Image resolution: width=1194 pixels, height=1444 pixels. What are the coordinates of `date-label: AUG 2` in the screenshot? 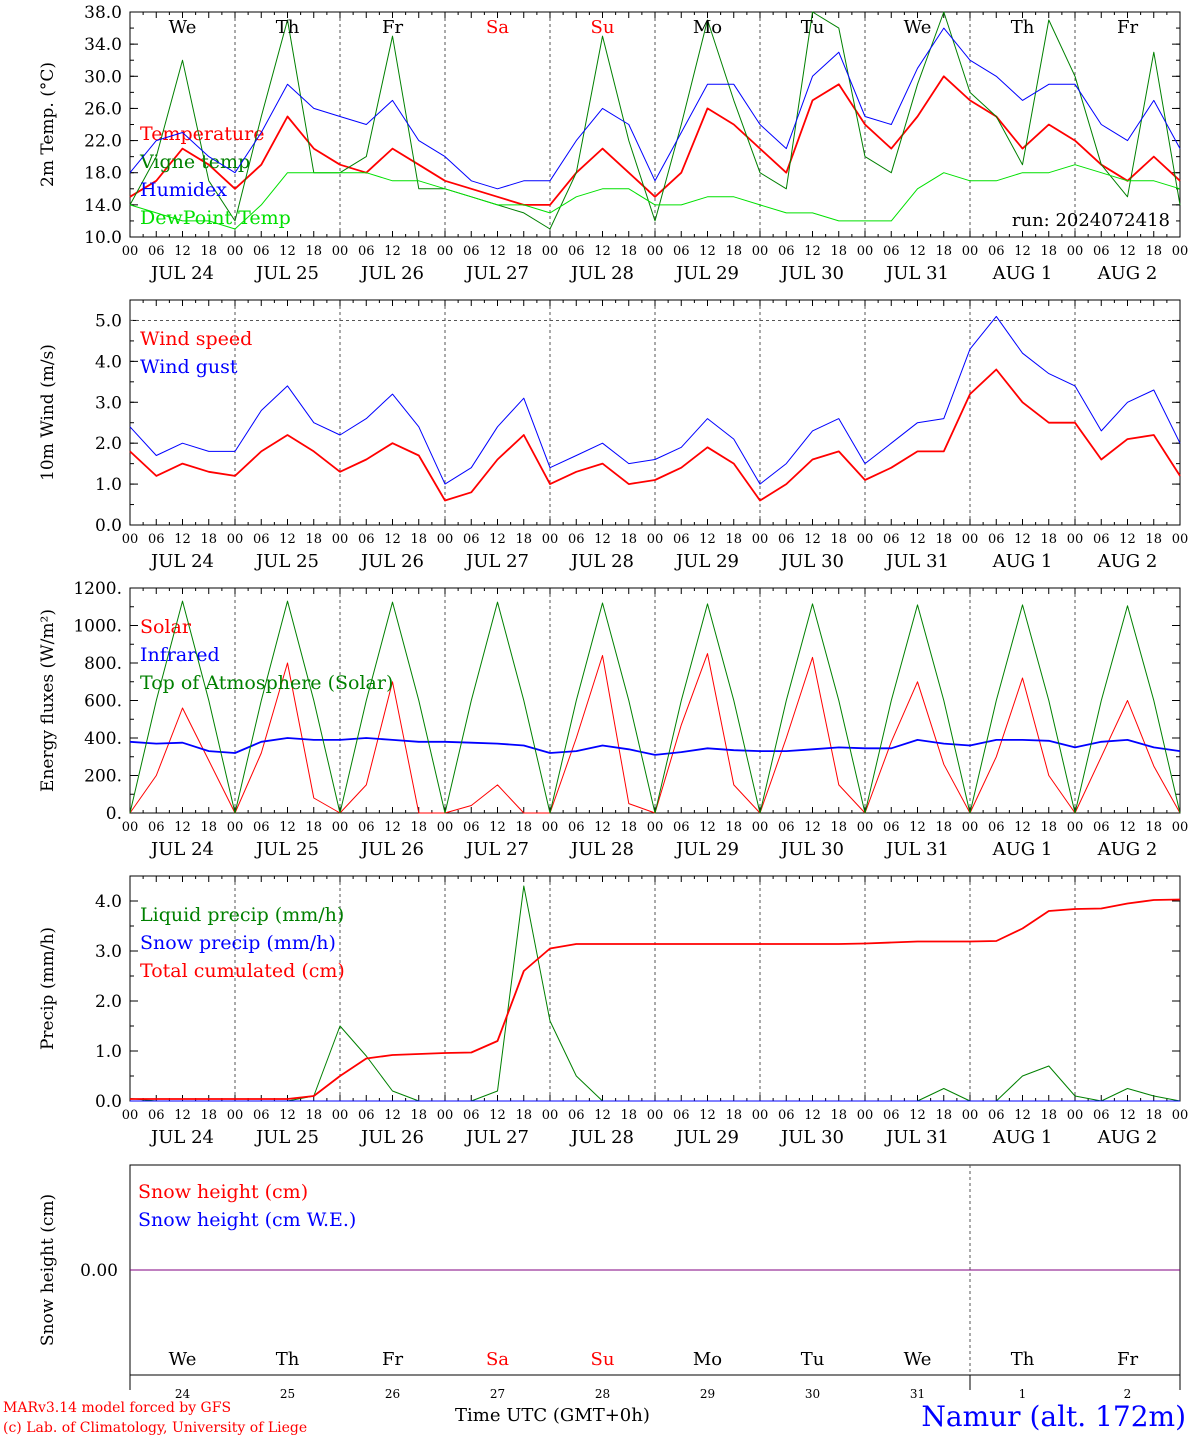 It's located at (1127, 273).